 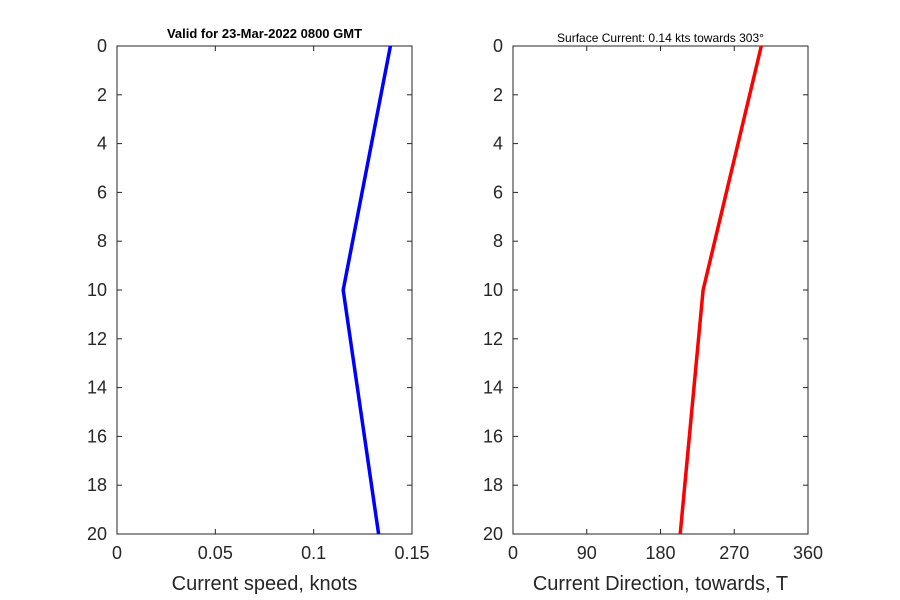 I want to click on x-tick-label: 0.1, so click(x=313, y=553).